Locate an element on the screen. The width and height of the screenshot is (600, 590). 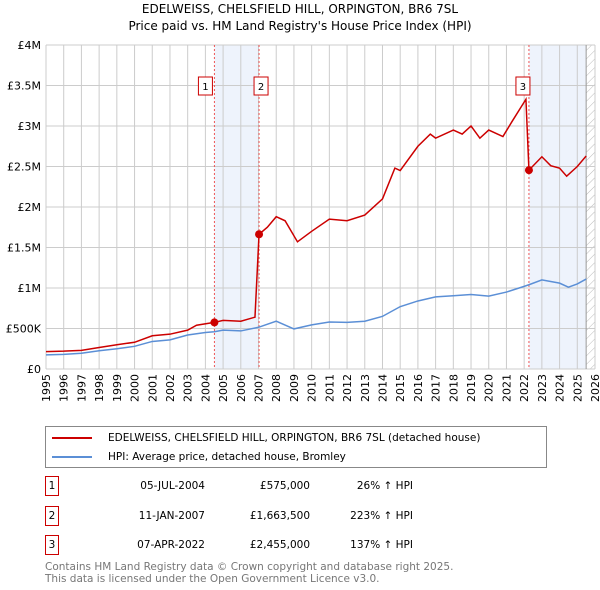
sale-row: 3 07-APR-2022 £2,455,000 137% ↑ HPI is located at coordinates (245, 545).